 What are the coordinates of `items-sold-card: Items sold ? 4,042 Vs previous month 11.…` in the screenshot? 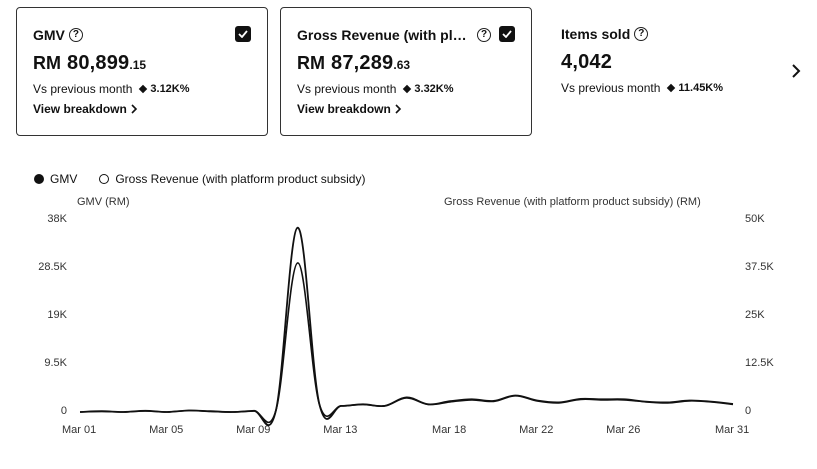 It's located at (655, 71).